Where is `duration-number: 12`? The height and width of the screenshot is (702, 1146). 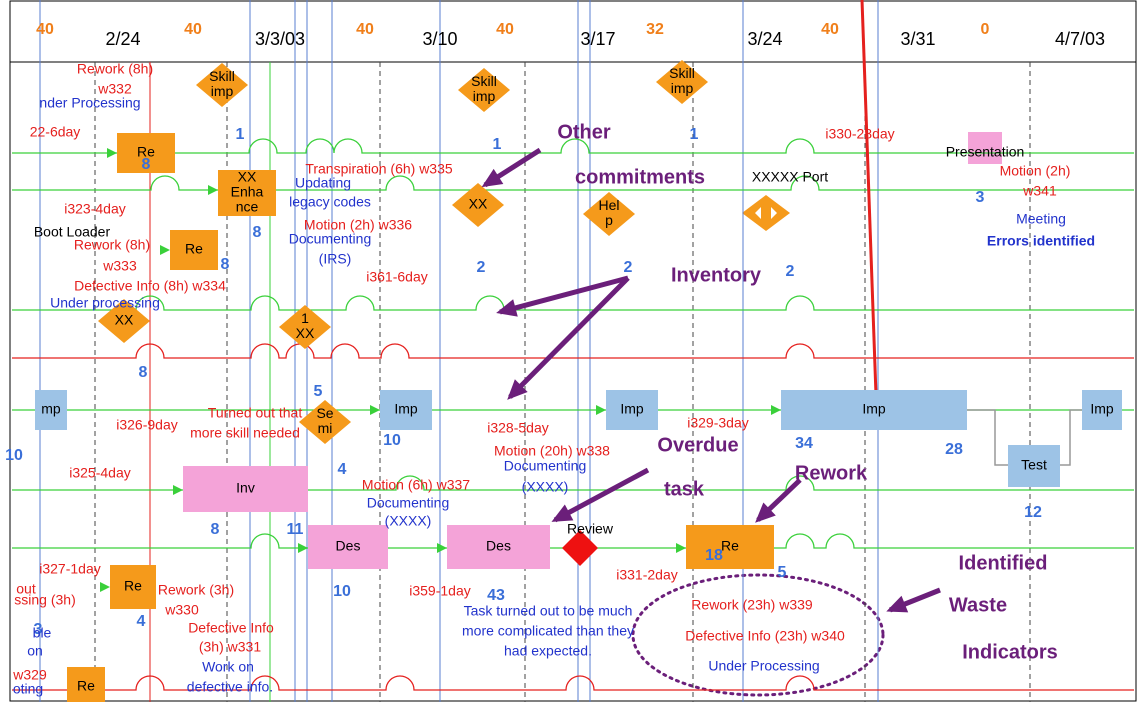
duration-number: 12 is located at coordinates (1033, 512).